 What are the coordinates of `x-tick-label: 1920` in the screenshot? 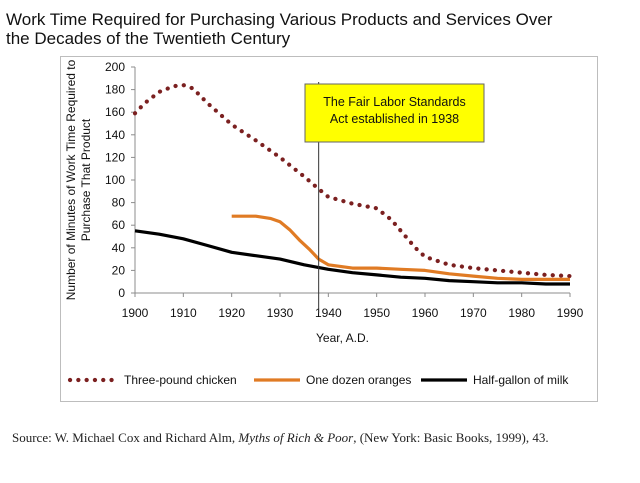 It's located at (231, 313).